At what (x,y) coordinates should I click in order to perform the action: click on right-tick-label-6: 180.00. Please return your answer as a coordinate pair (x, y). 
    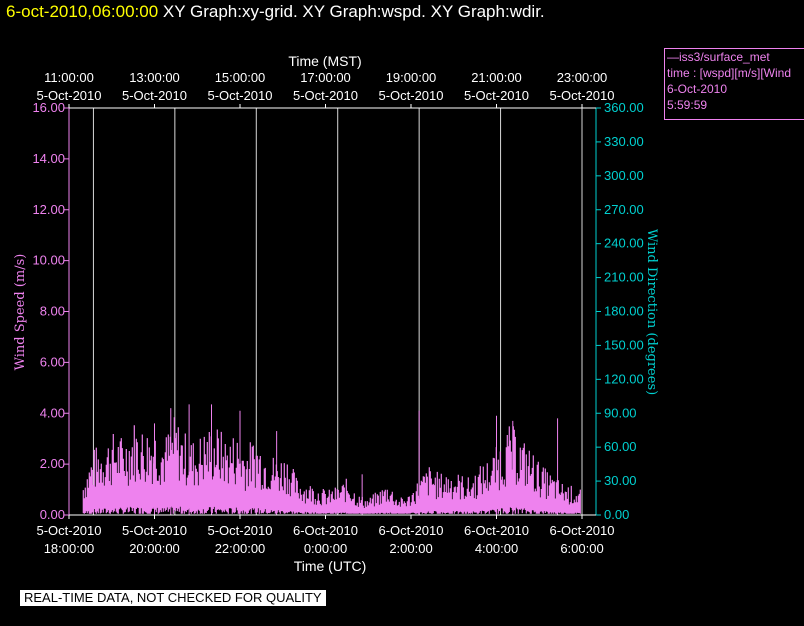
    Looking at the image, I should click on (624, 311).